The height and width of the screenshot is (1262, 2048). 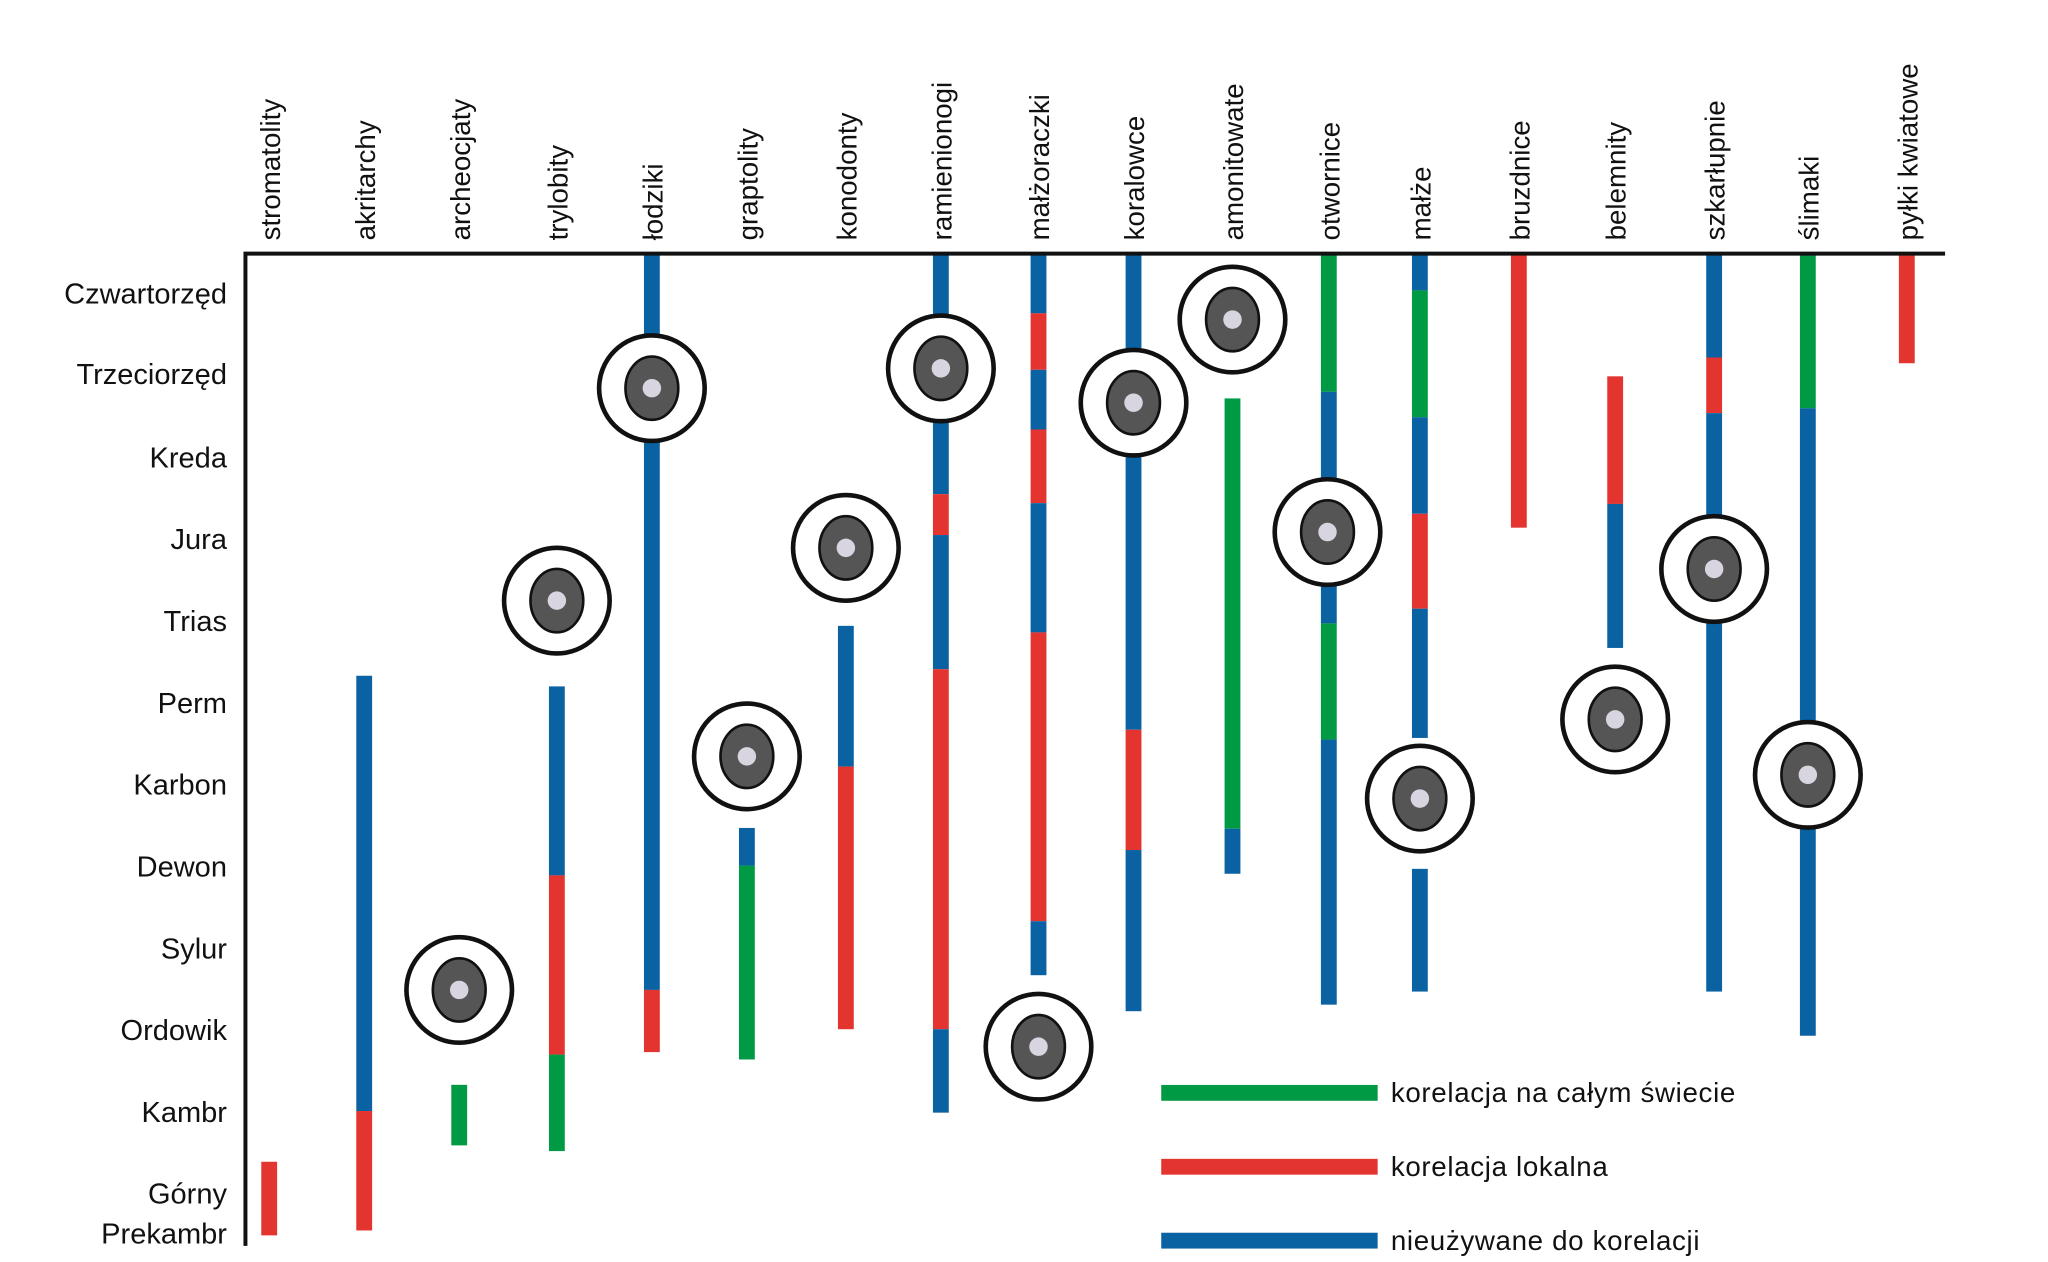 What do you see at coordinates (270, 170) in the screenshot?
I see `column-label: stromatolity` at bounding box center [270, 170].